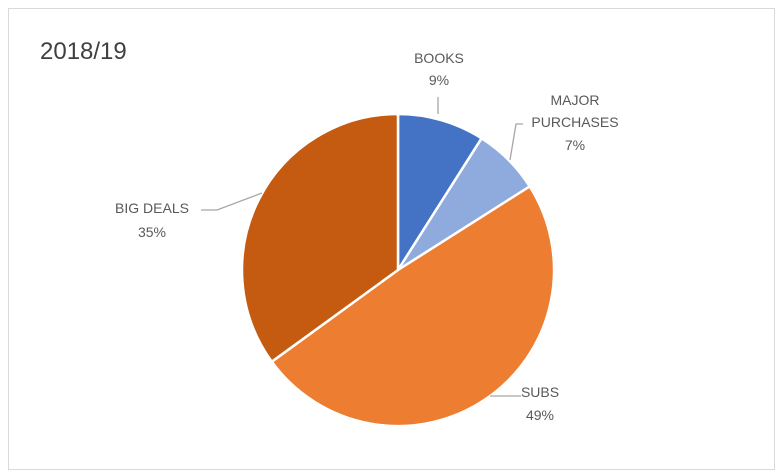  Describe the element at coordinates (320, 237) in the screenshot. I see `slice-big-deals` at that location.